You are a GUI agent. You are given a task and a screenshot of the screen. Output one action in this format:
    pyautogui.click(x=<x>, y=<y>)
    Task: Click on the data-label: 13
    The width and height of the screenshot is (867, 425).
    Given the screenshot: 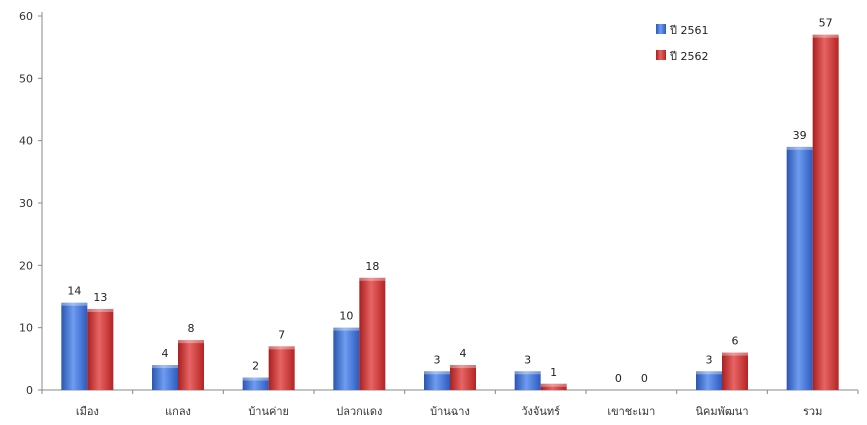 What is the action you would take?
    pyautogui.click(x=100, y=297)
    